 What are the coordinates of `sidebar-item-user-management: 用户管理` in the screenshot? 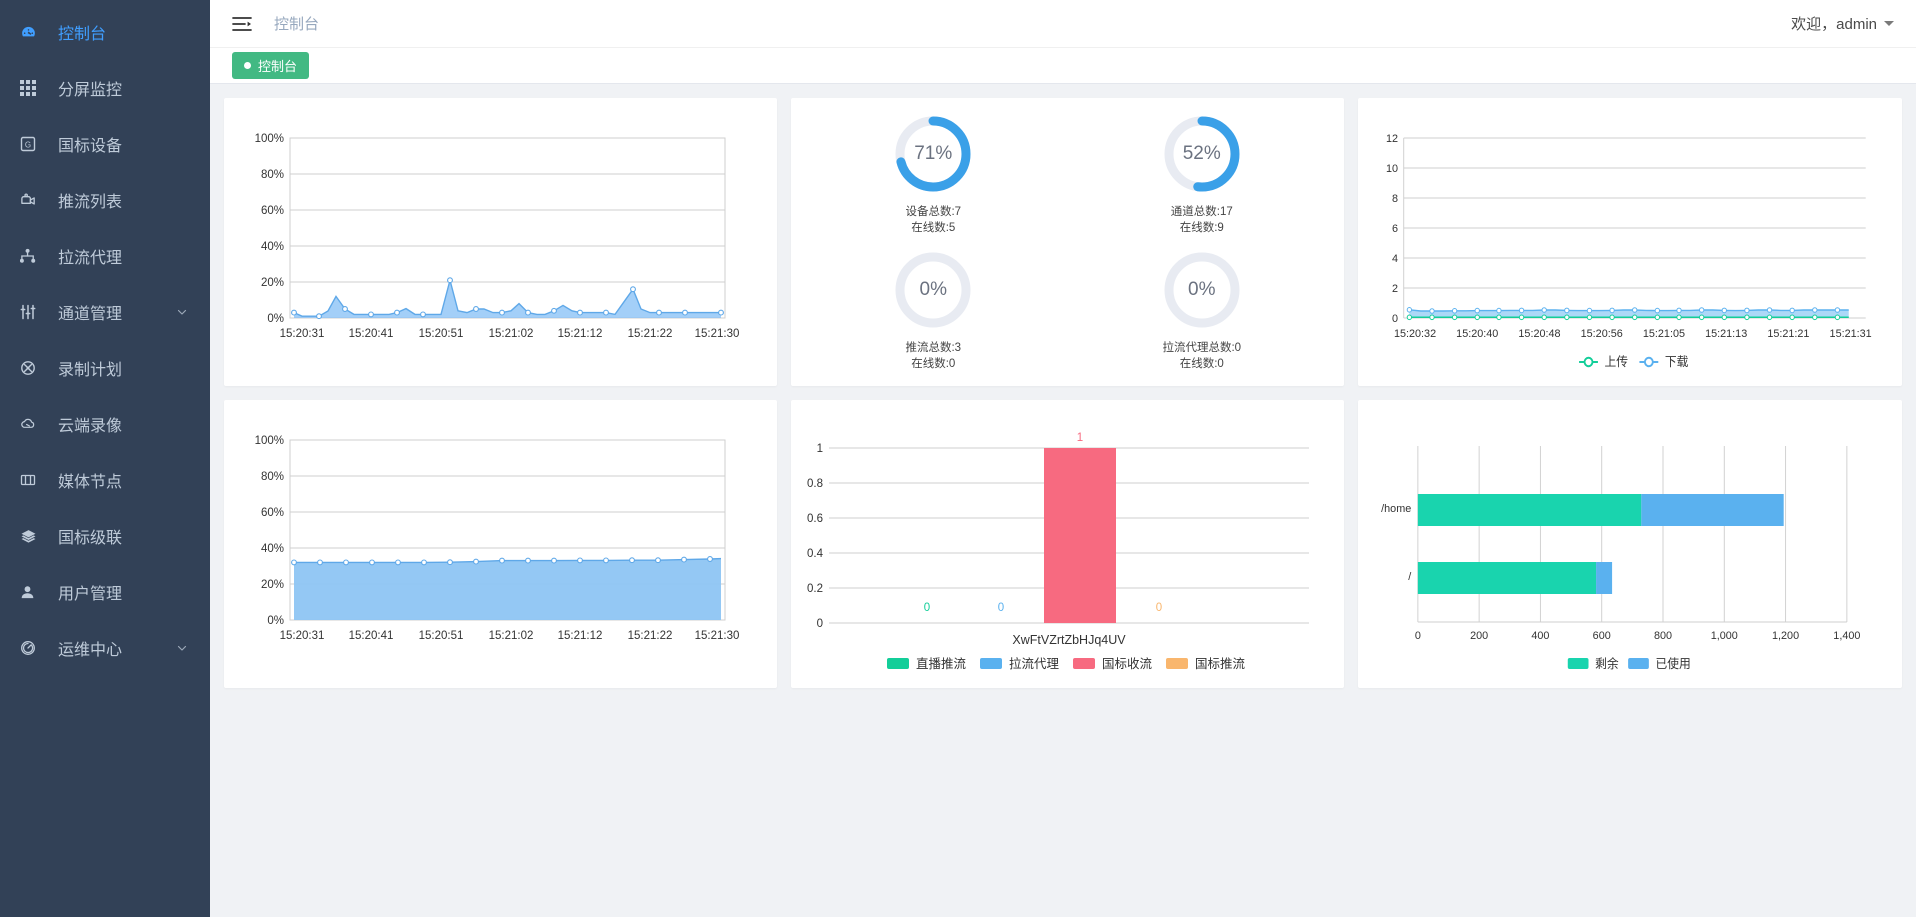 It's located at (105, 592).